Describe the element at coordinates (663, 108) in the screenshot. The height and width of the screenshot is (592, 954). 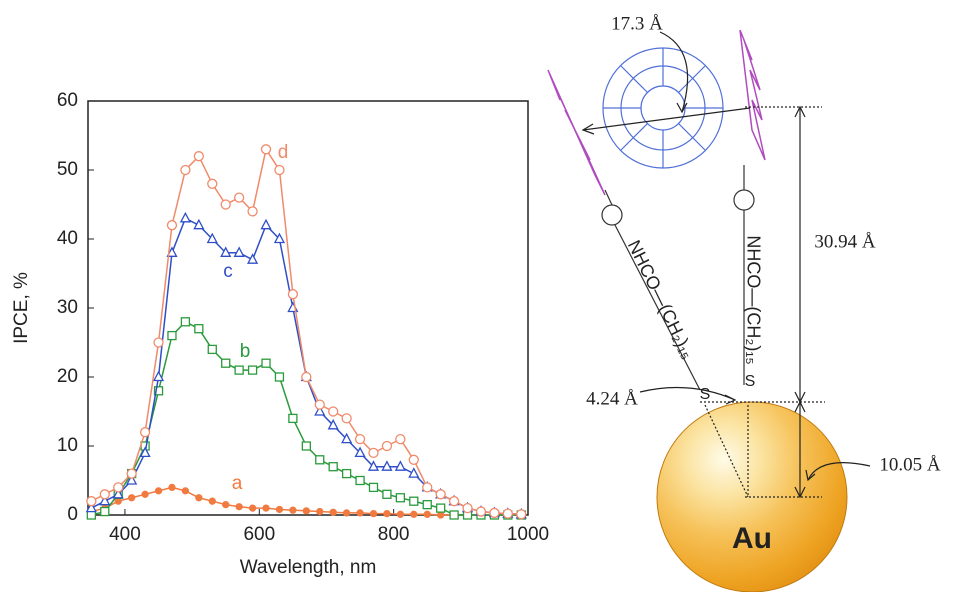
I see `fullerene` at that location.